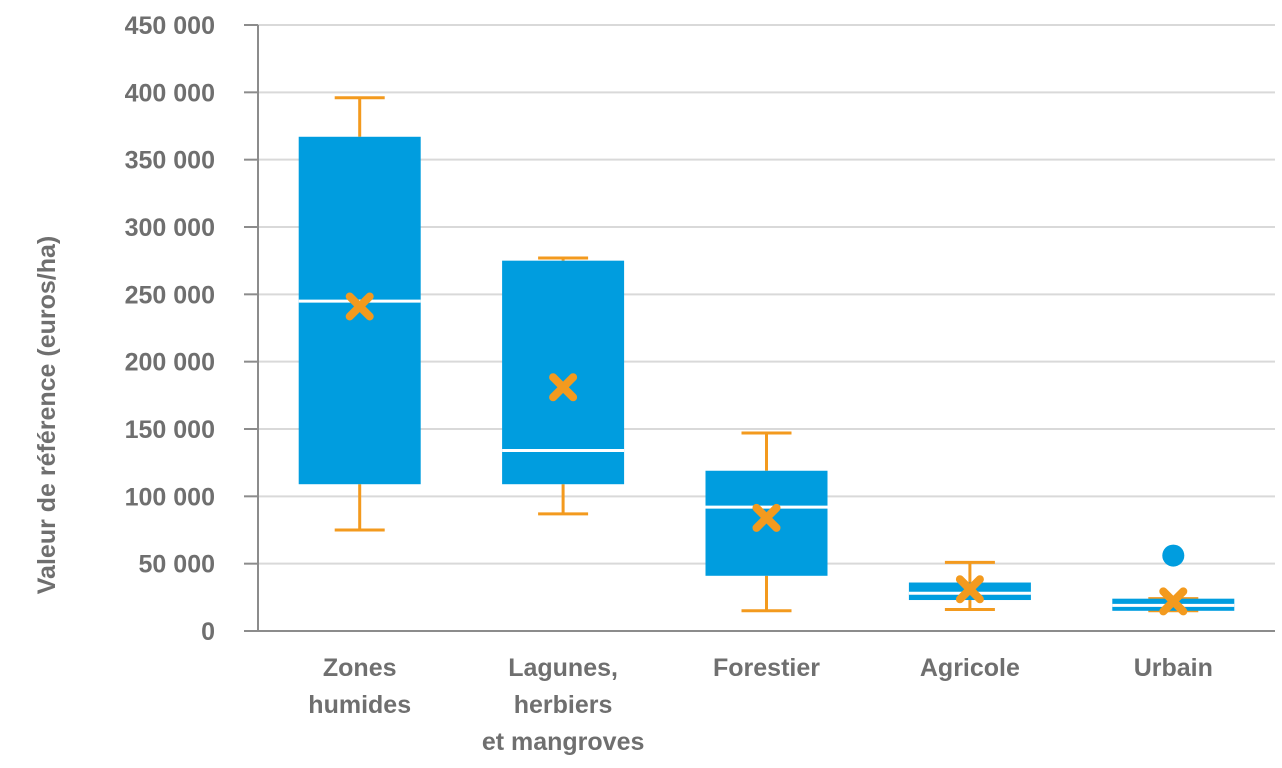 This screenshot has height=768, width=1282. What do you see at coordinates (170, 295) in the screenshot?
I see `y-tick-label: 250 000` at bounding box center [170, 295].